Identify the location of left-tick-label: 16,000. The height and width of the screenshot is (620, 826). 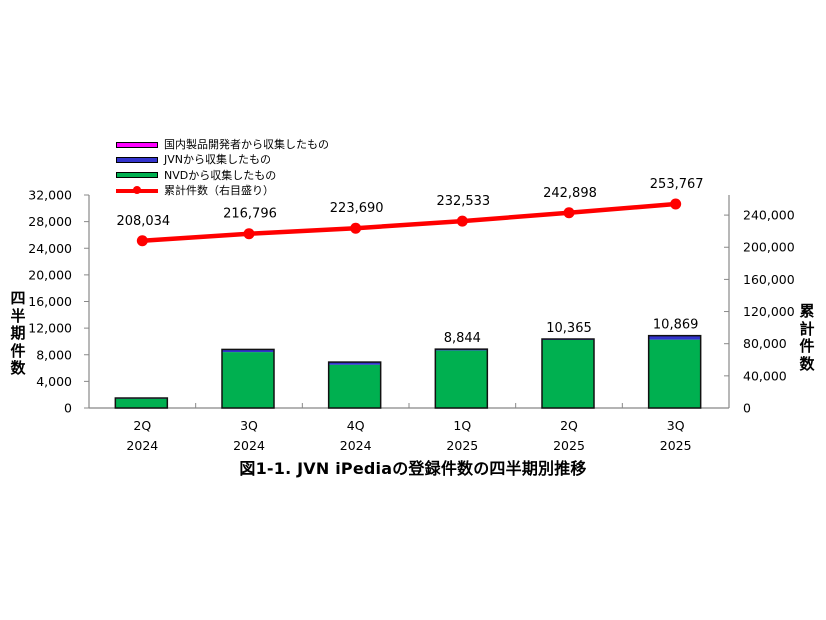
(50, 301).